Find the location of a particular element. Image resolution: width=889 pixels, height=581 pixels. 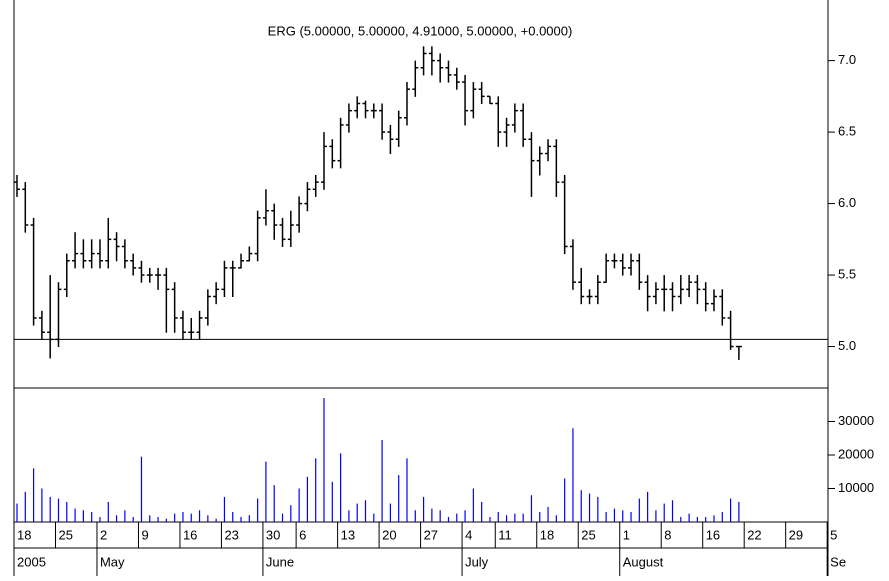

x-tick-label: 1 is located at coordinates (626, 534).